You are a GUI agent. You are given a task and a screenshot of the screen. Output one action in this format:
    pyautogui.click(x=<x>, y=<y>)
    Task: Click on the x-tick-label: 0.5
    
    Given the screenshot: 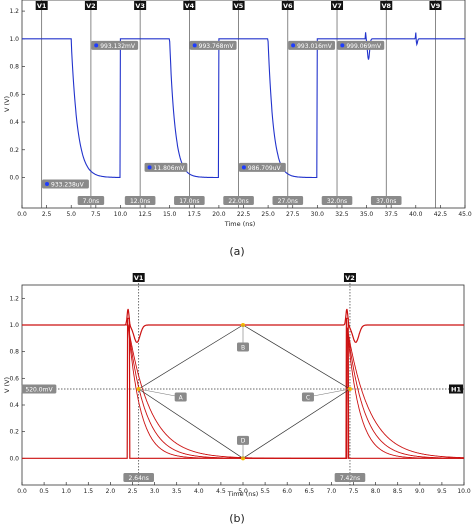 What is the action you would take?
    pyautogui.click(x=44, y=491)
    